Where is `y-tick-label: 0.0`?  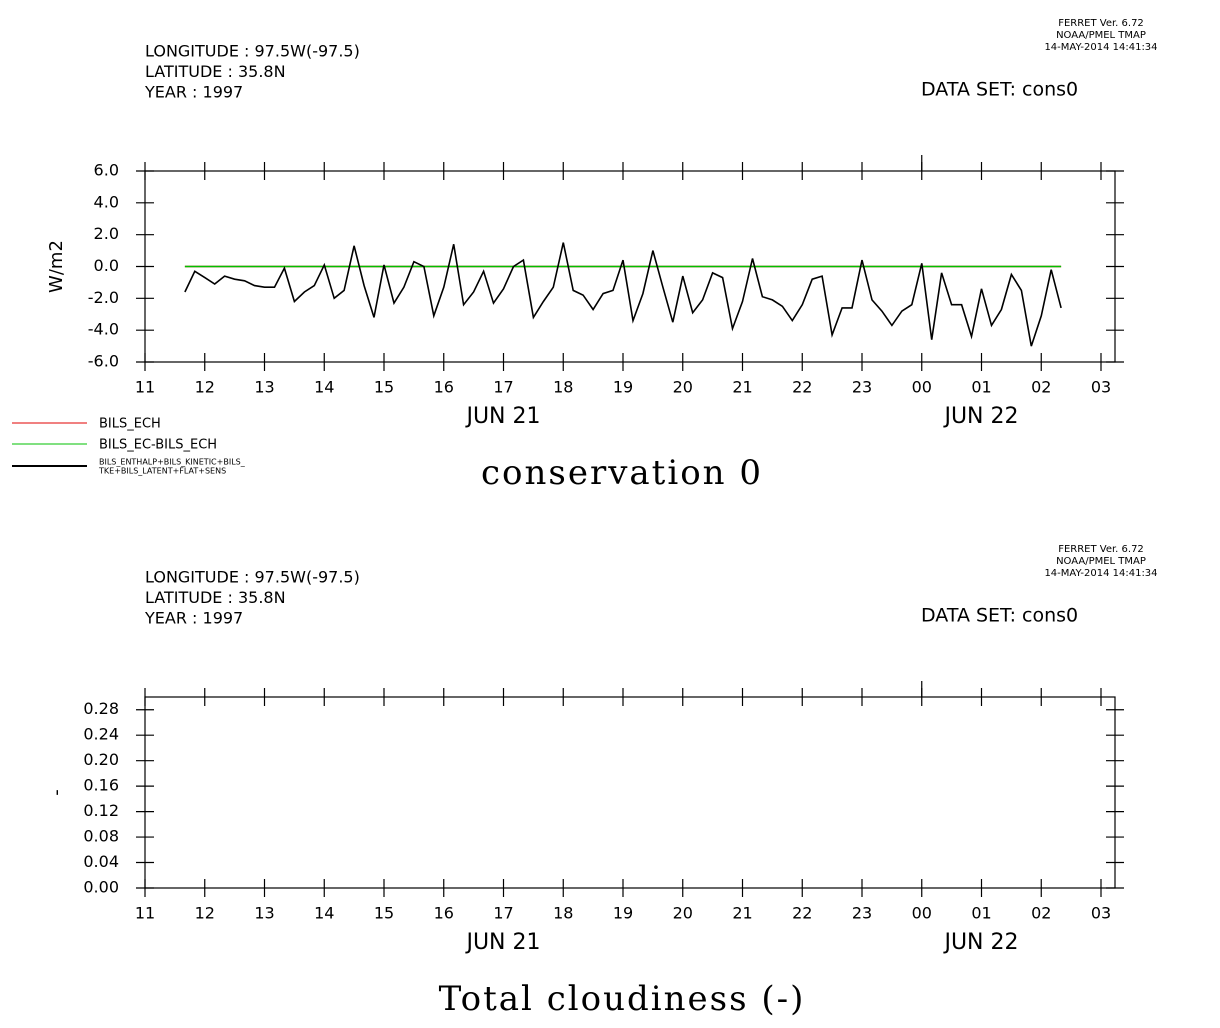 y-tick-label: 0.0 is located at coordinates (106, 265).